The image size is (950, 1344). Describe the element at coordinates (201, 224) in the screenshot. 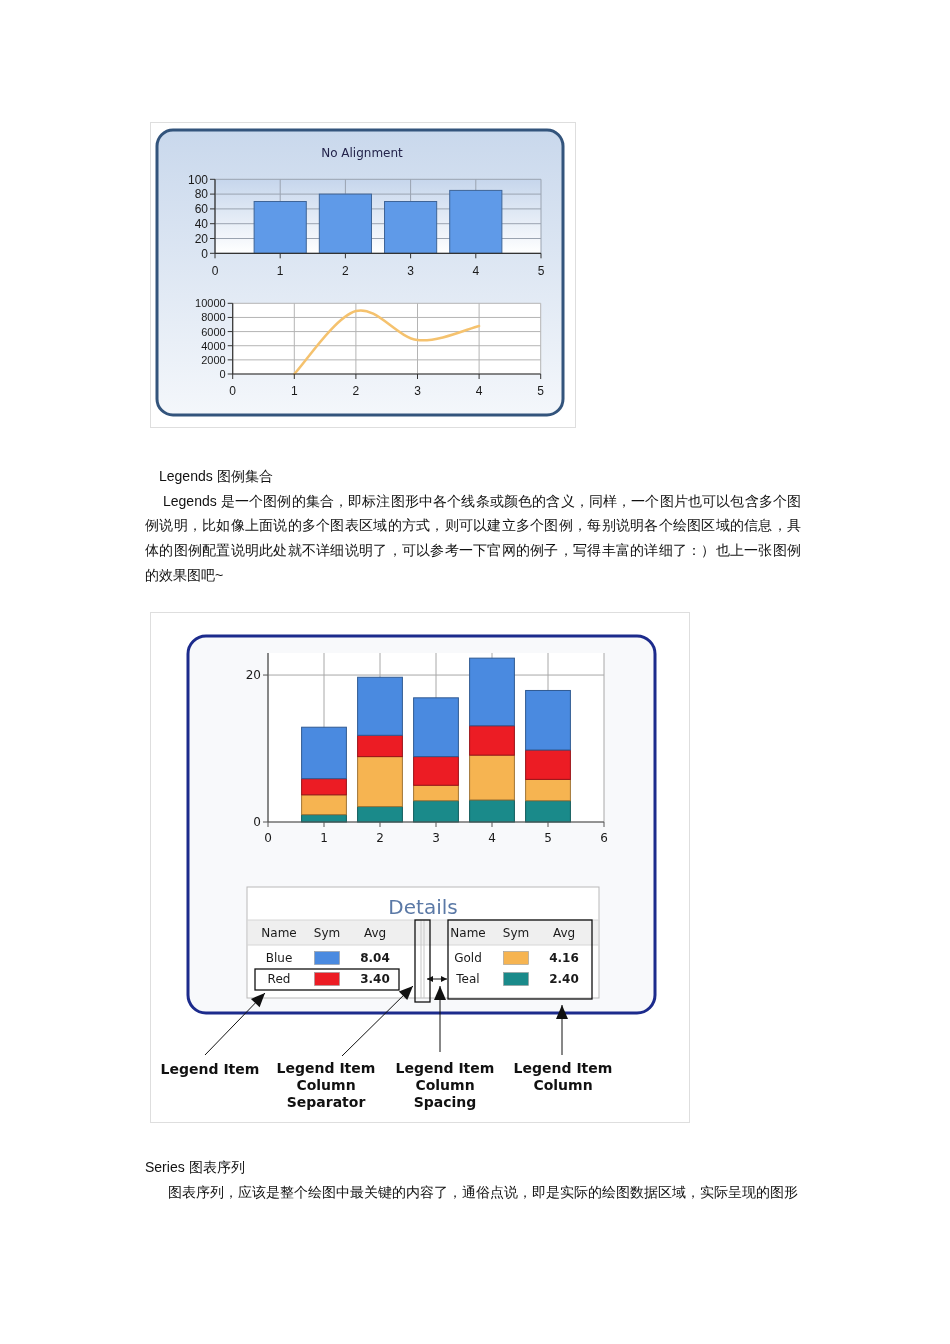

I see `y-tick-label: 40` at that location.